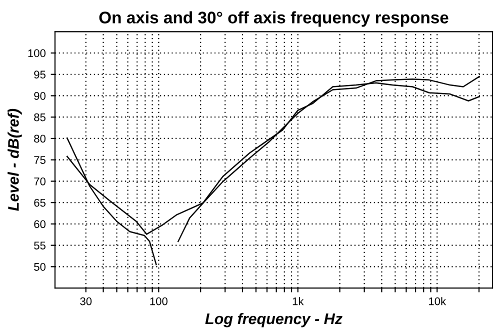 Image resolution: width=500 pixels, height=333 pixels. Describe the element at coordinates (273, 320) in the screenshot. I see `x-axis-title: Log frequency - Hz` at that location.